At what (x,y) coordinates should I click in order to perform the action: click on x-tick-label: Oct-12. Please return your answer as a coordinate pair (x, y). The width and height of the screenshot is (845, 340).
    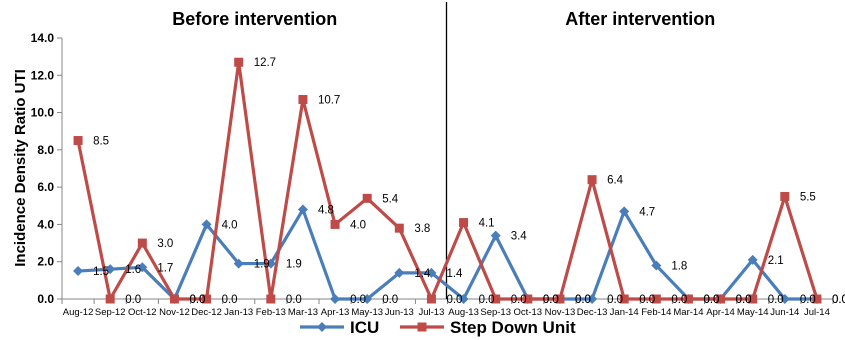
    Looking at the image, I should click on (142, 312).